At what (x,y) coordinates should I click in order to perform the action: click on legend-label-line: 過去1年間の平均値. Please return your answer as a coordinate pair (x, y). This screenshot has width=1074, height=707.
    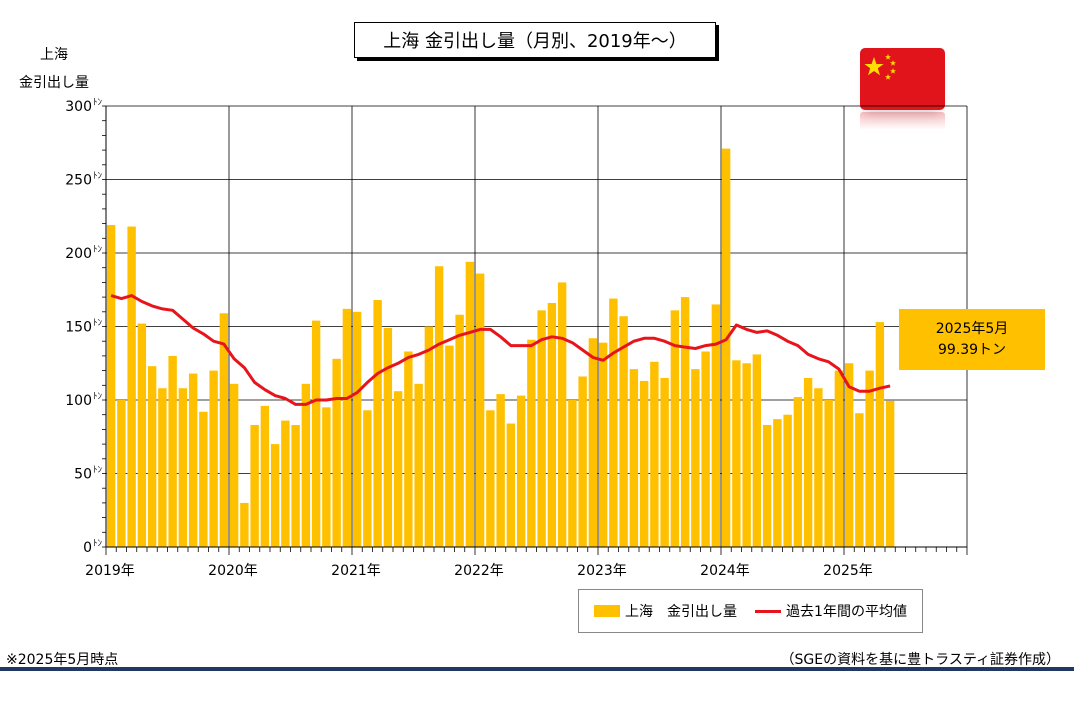
    Looking at the image, I should click on (846, 612).